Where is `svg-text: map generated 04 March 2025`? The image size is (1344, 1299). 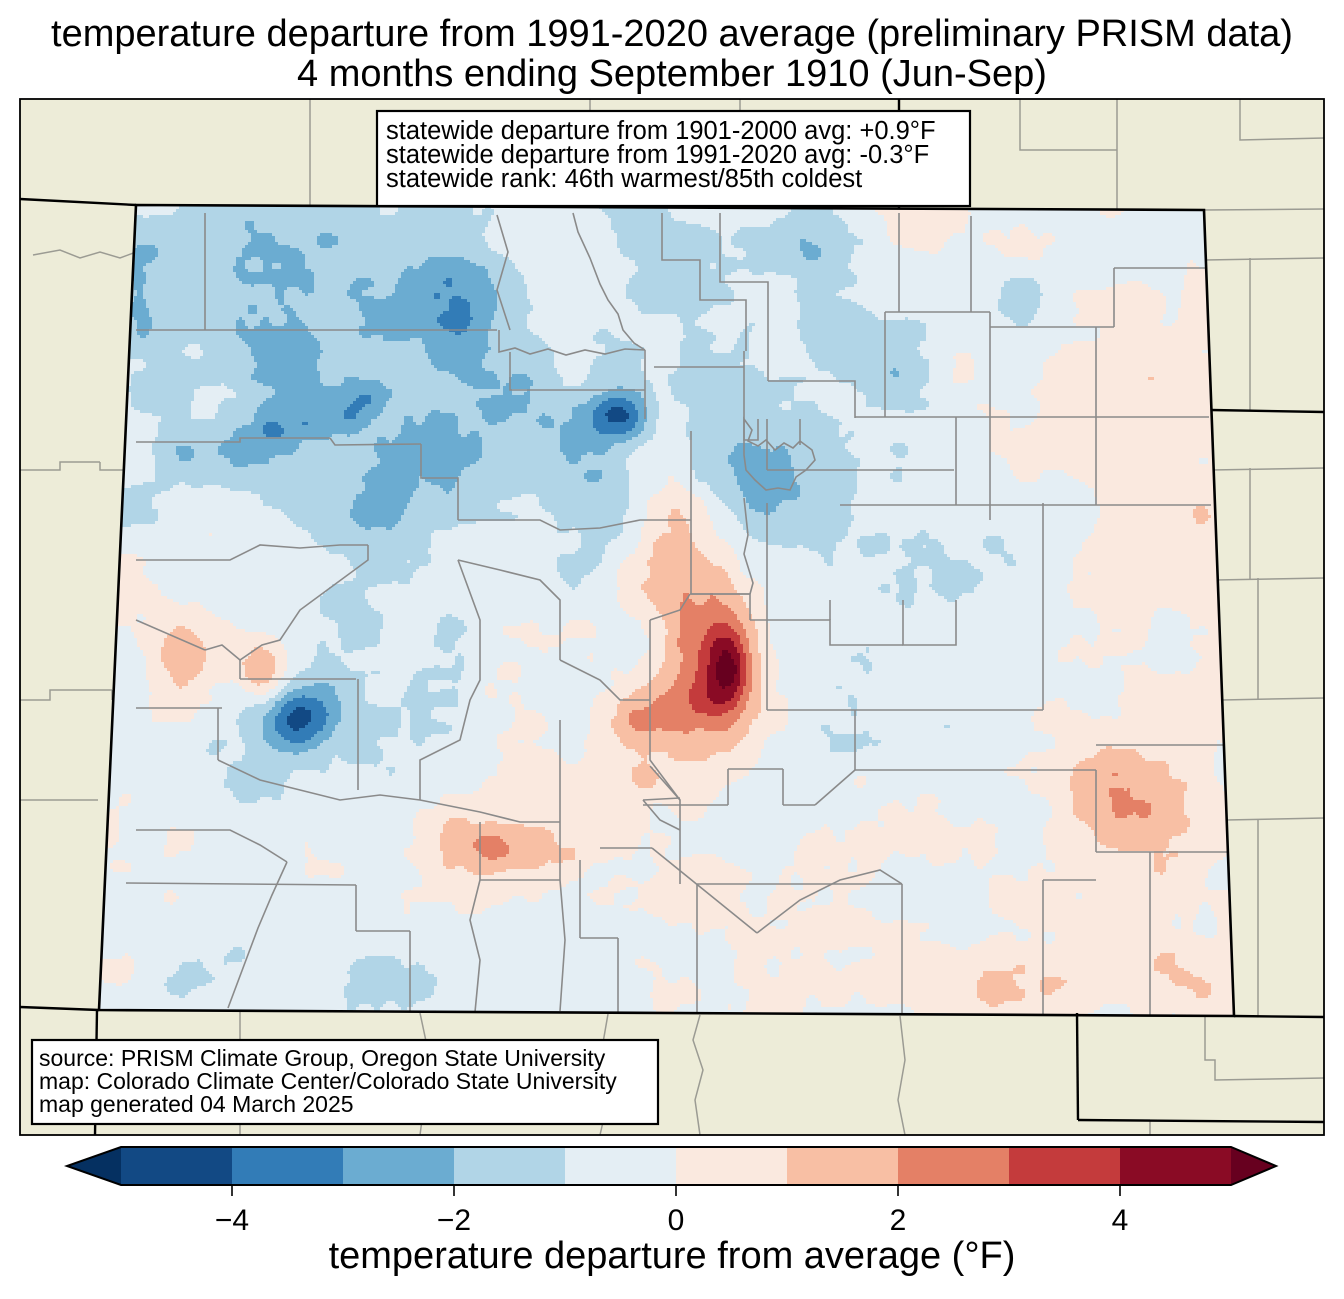 svg-text: map generated 04 March 2025 is located at coordinates (196, 1104).